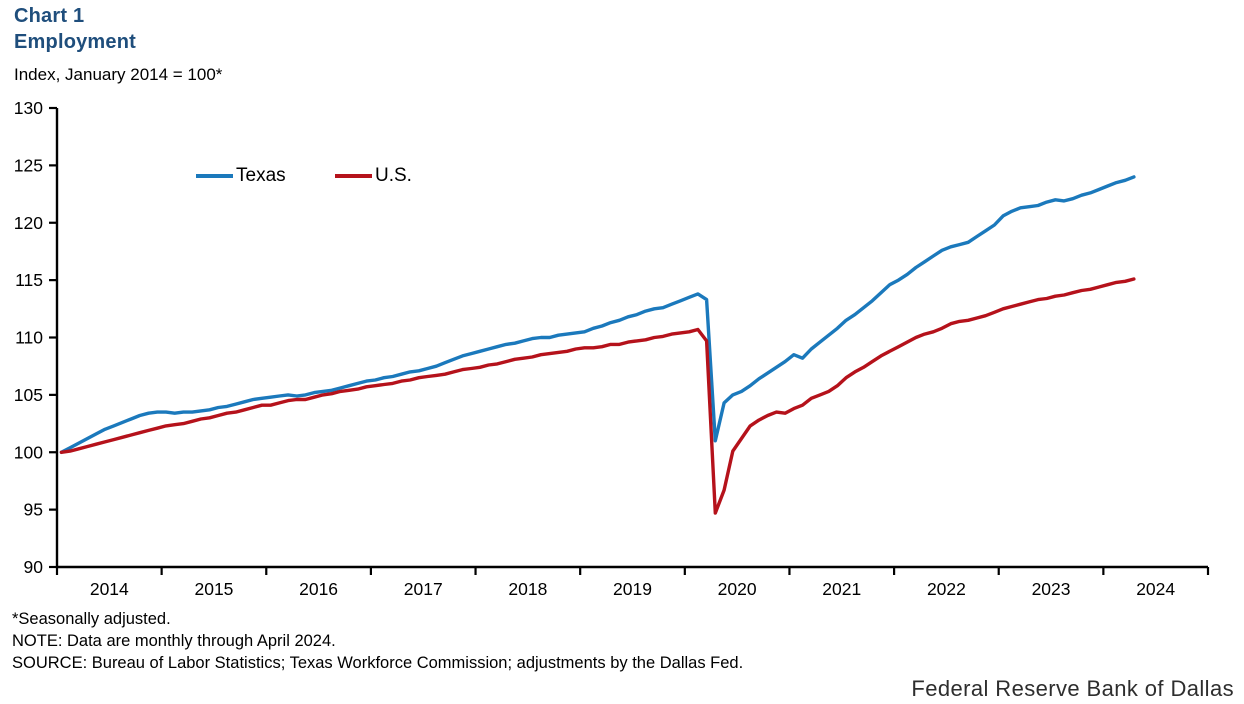  What do you see at coordinates (841, 589) in the screenshot?
I see `x-tick-label: 2021` at bounding box center [841, 589].